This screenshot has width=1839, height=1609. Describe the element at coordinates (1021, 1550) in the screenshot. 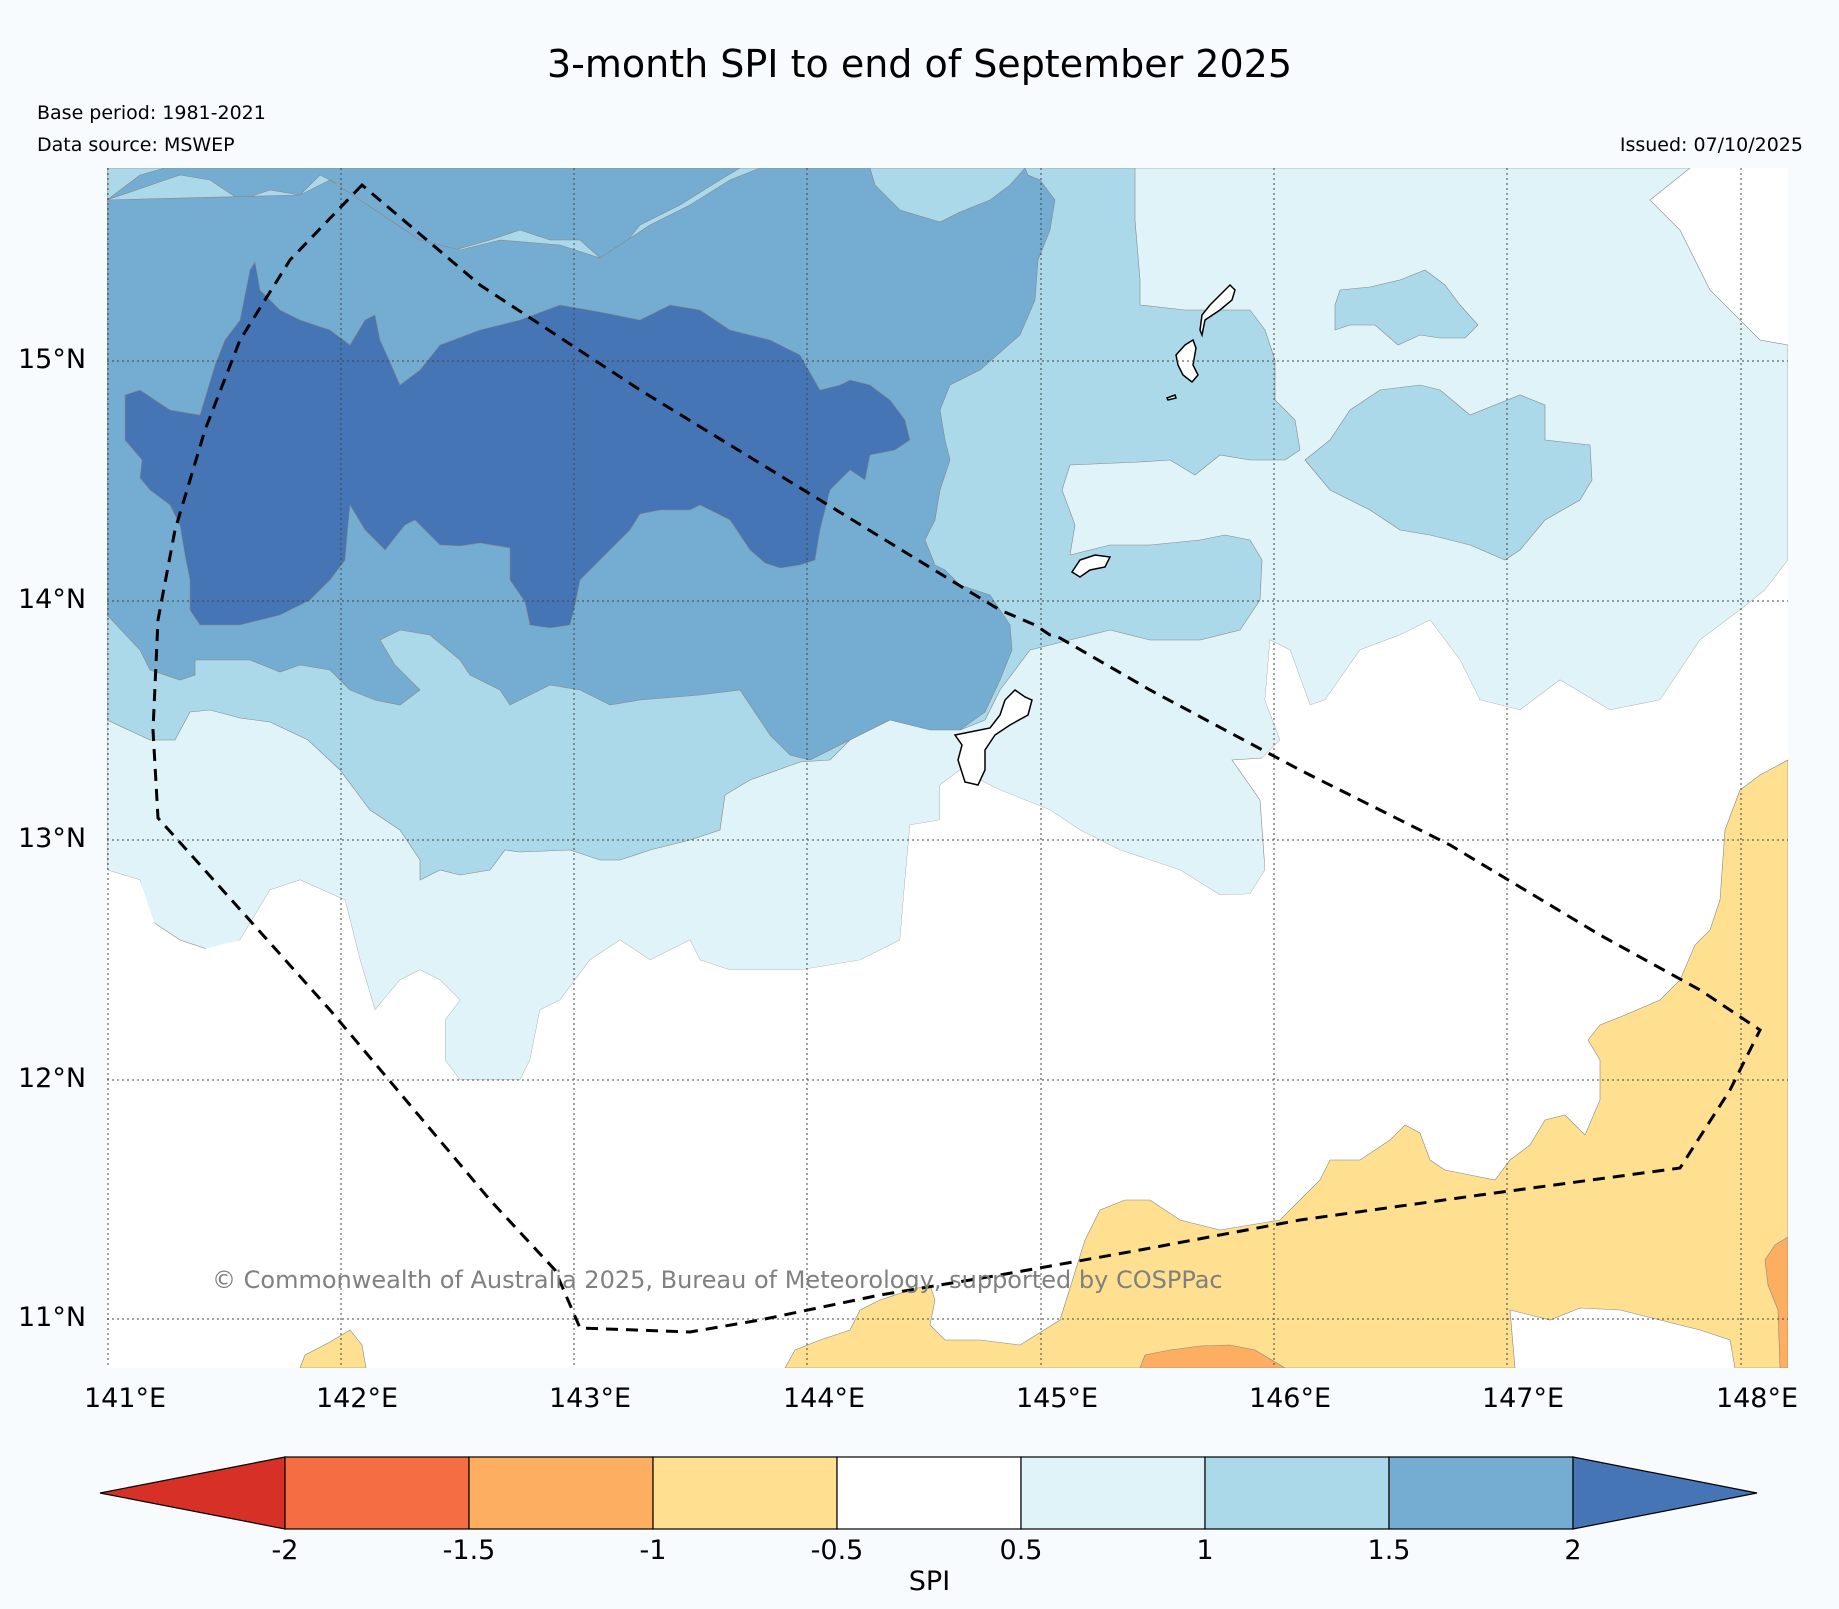

I see `colorbar-tick: 0.5` at that location.